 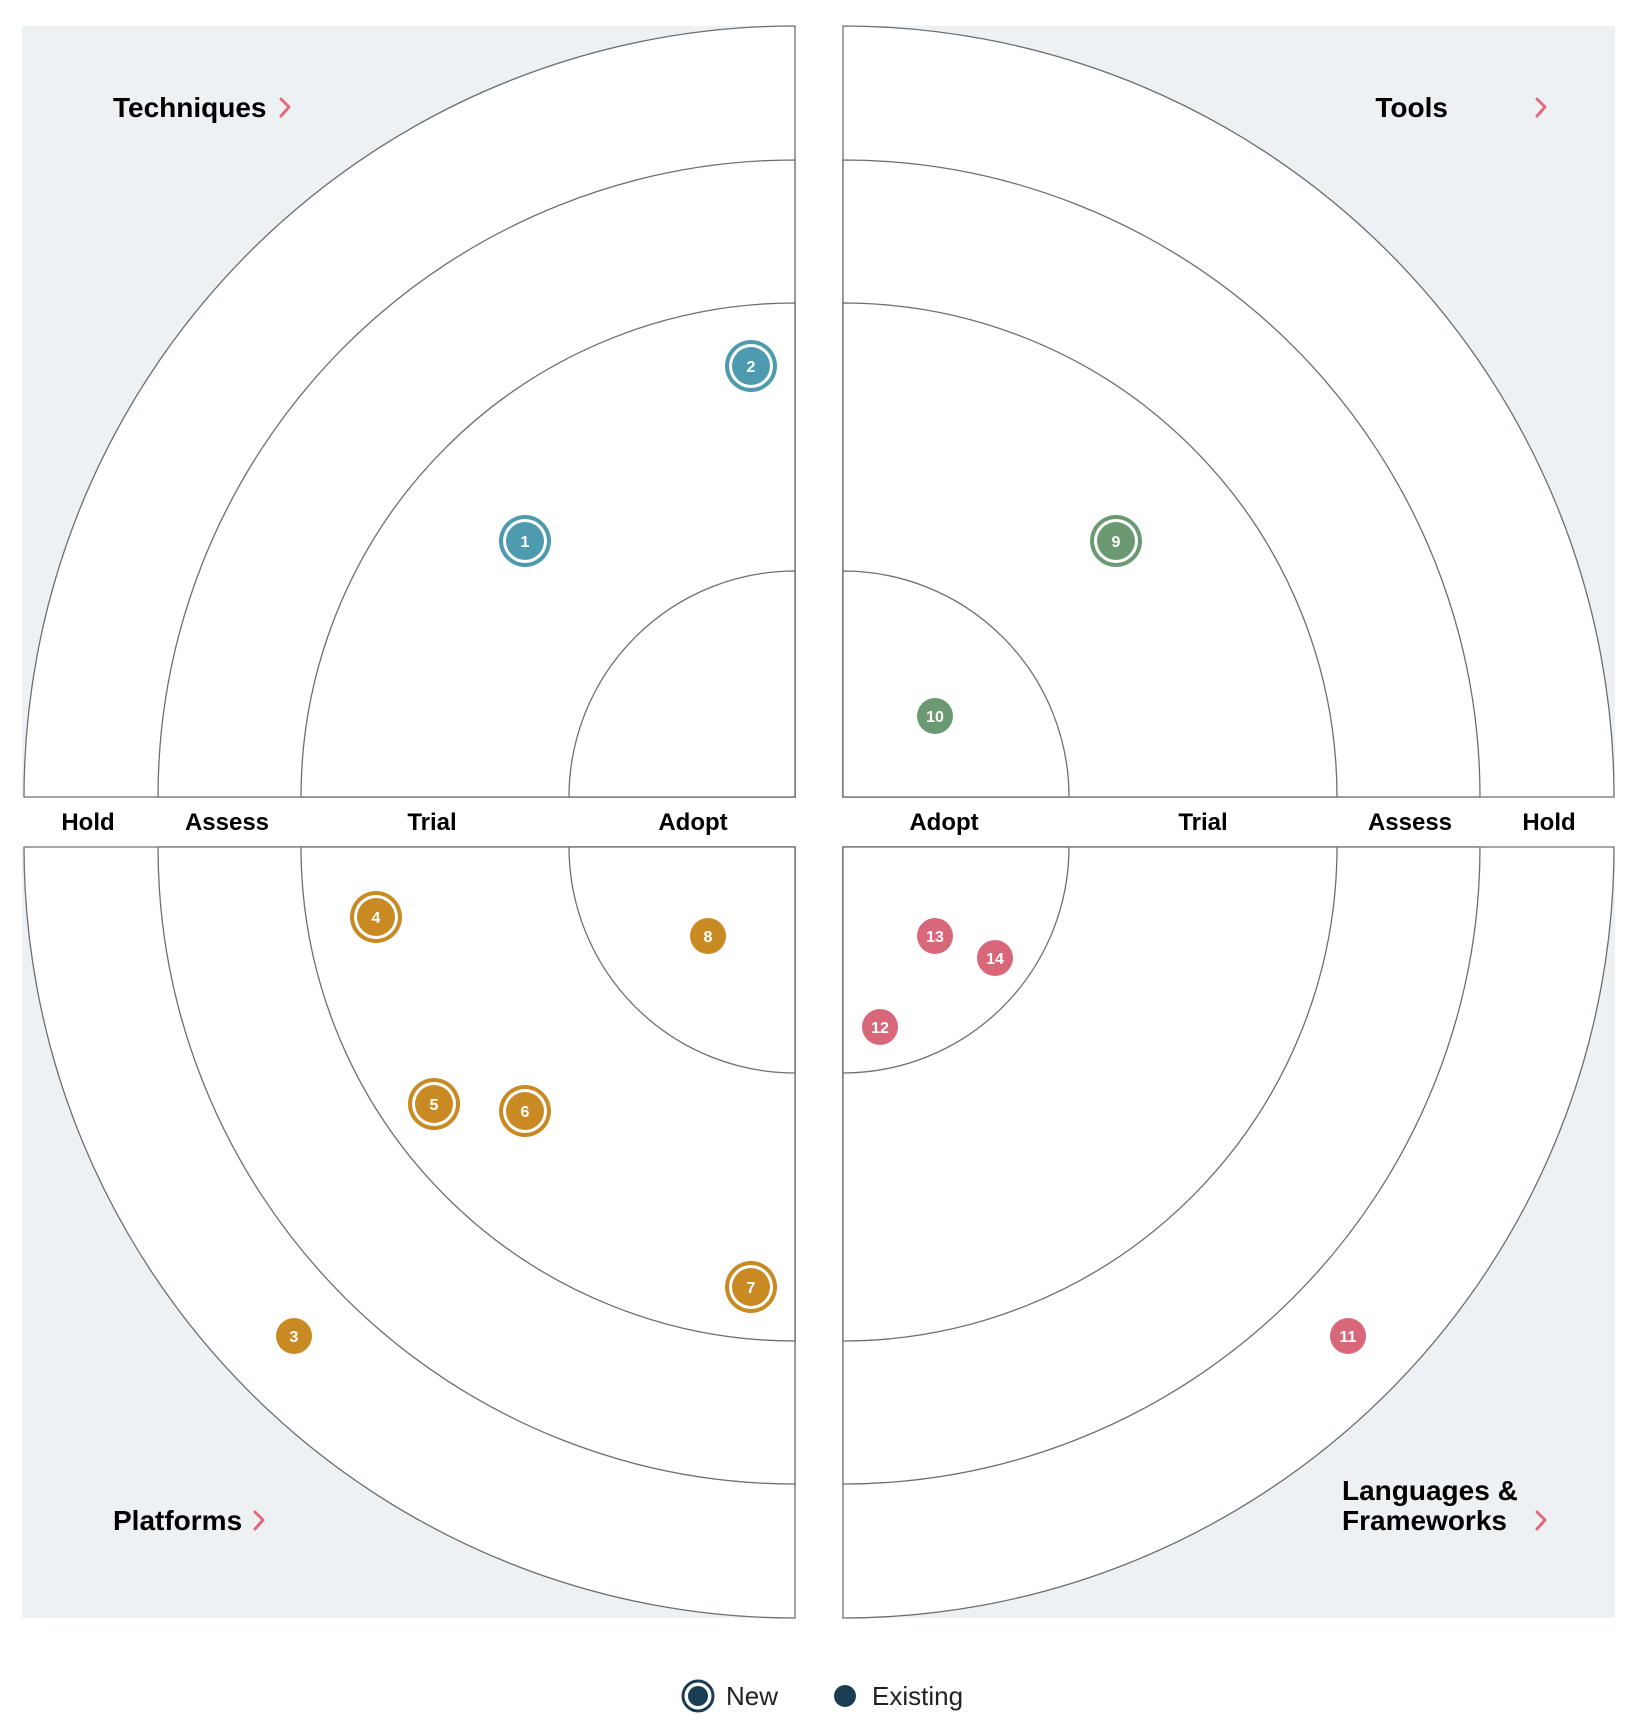 I want to click on legend: New Existing, so click(x=822, y=1696).